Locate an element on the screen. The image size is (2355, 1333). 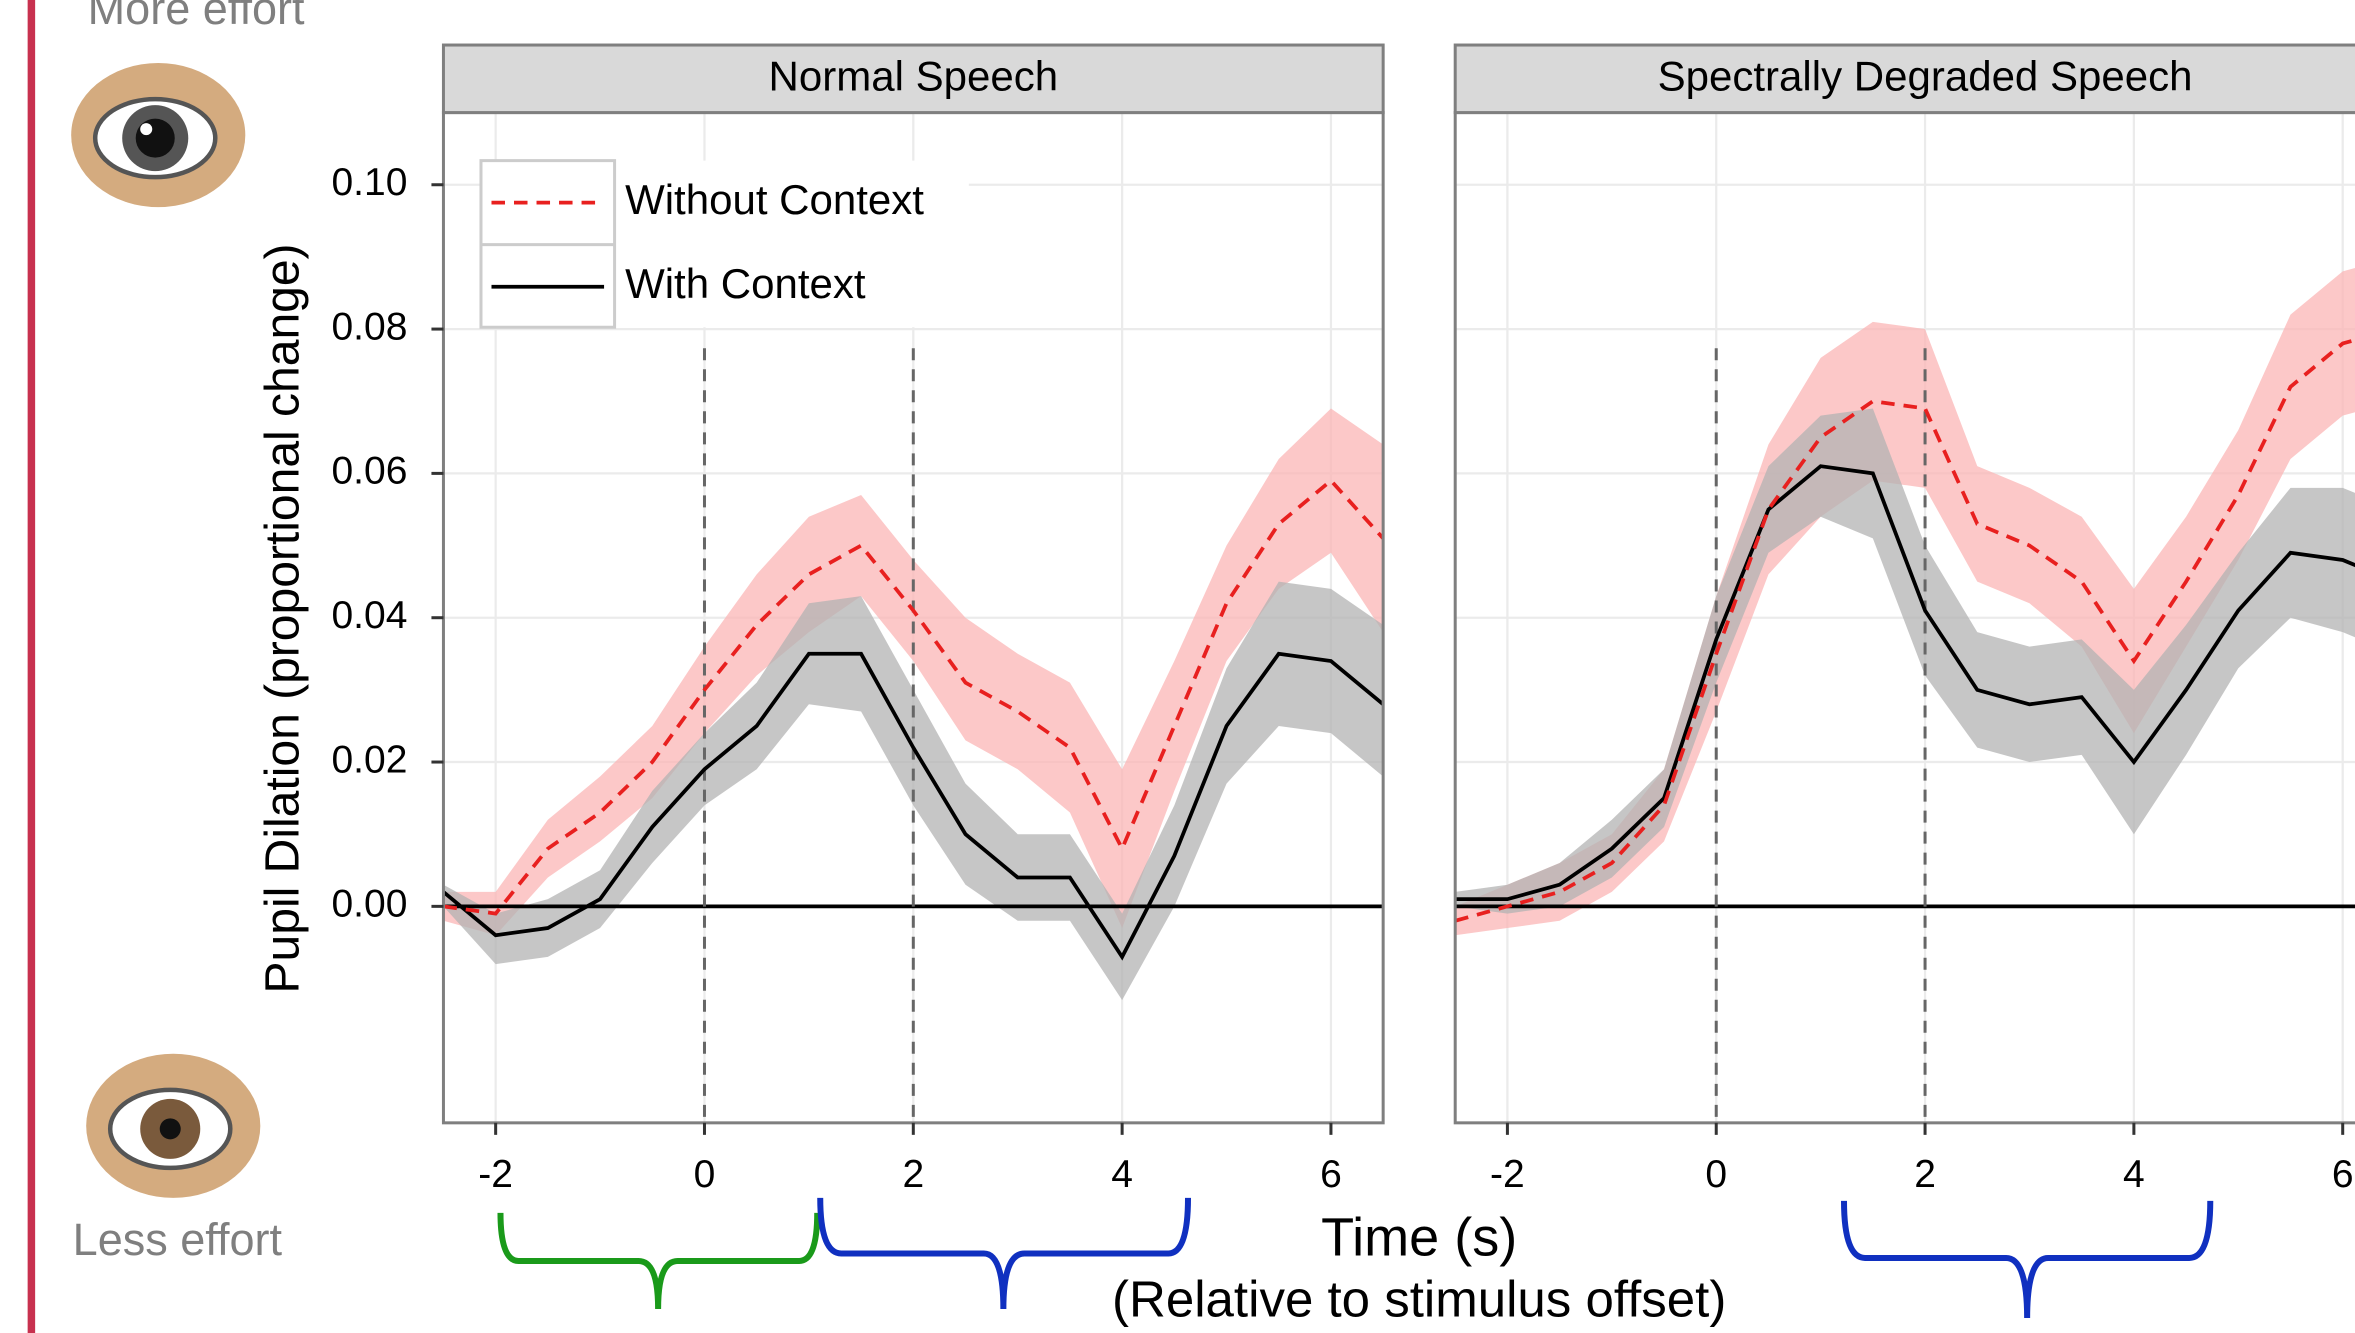
x-axis-note: (Relative to stimulus offset) is located at coordinates (1419, 1298).